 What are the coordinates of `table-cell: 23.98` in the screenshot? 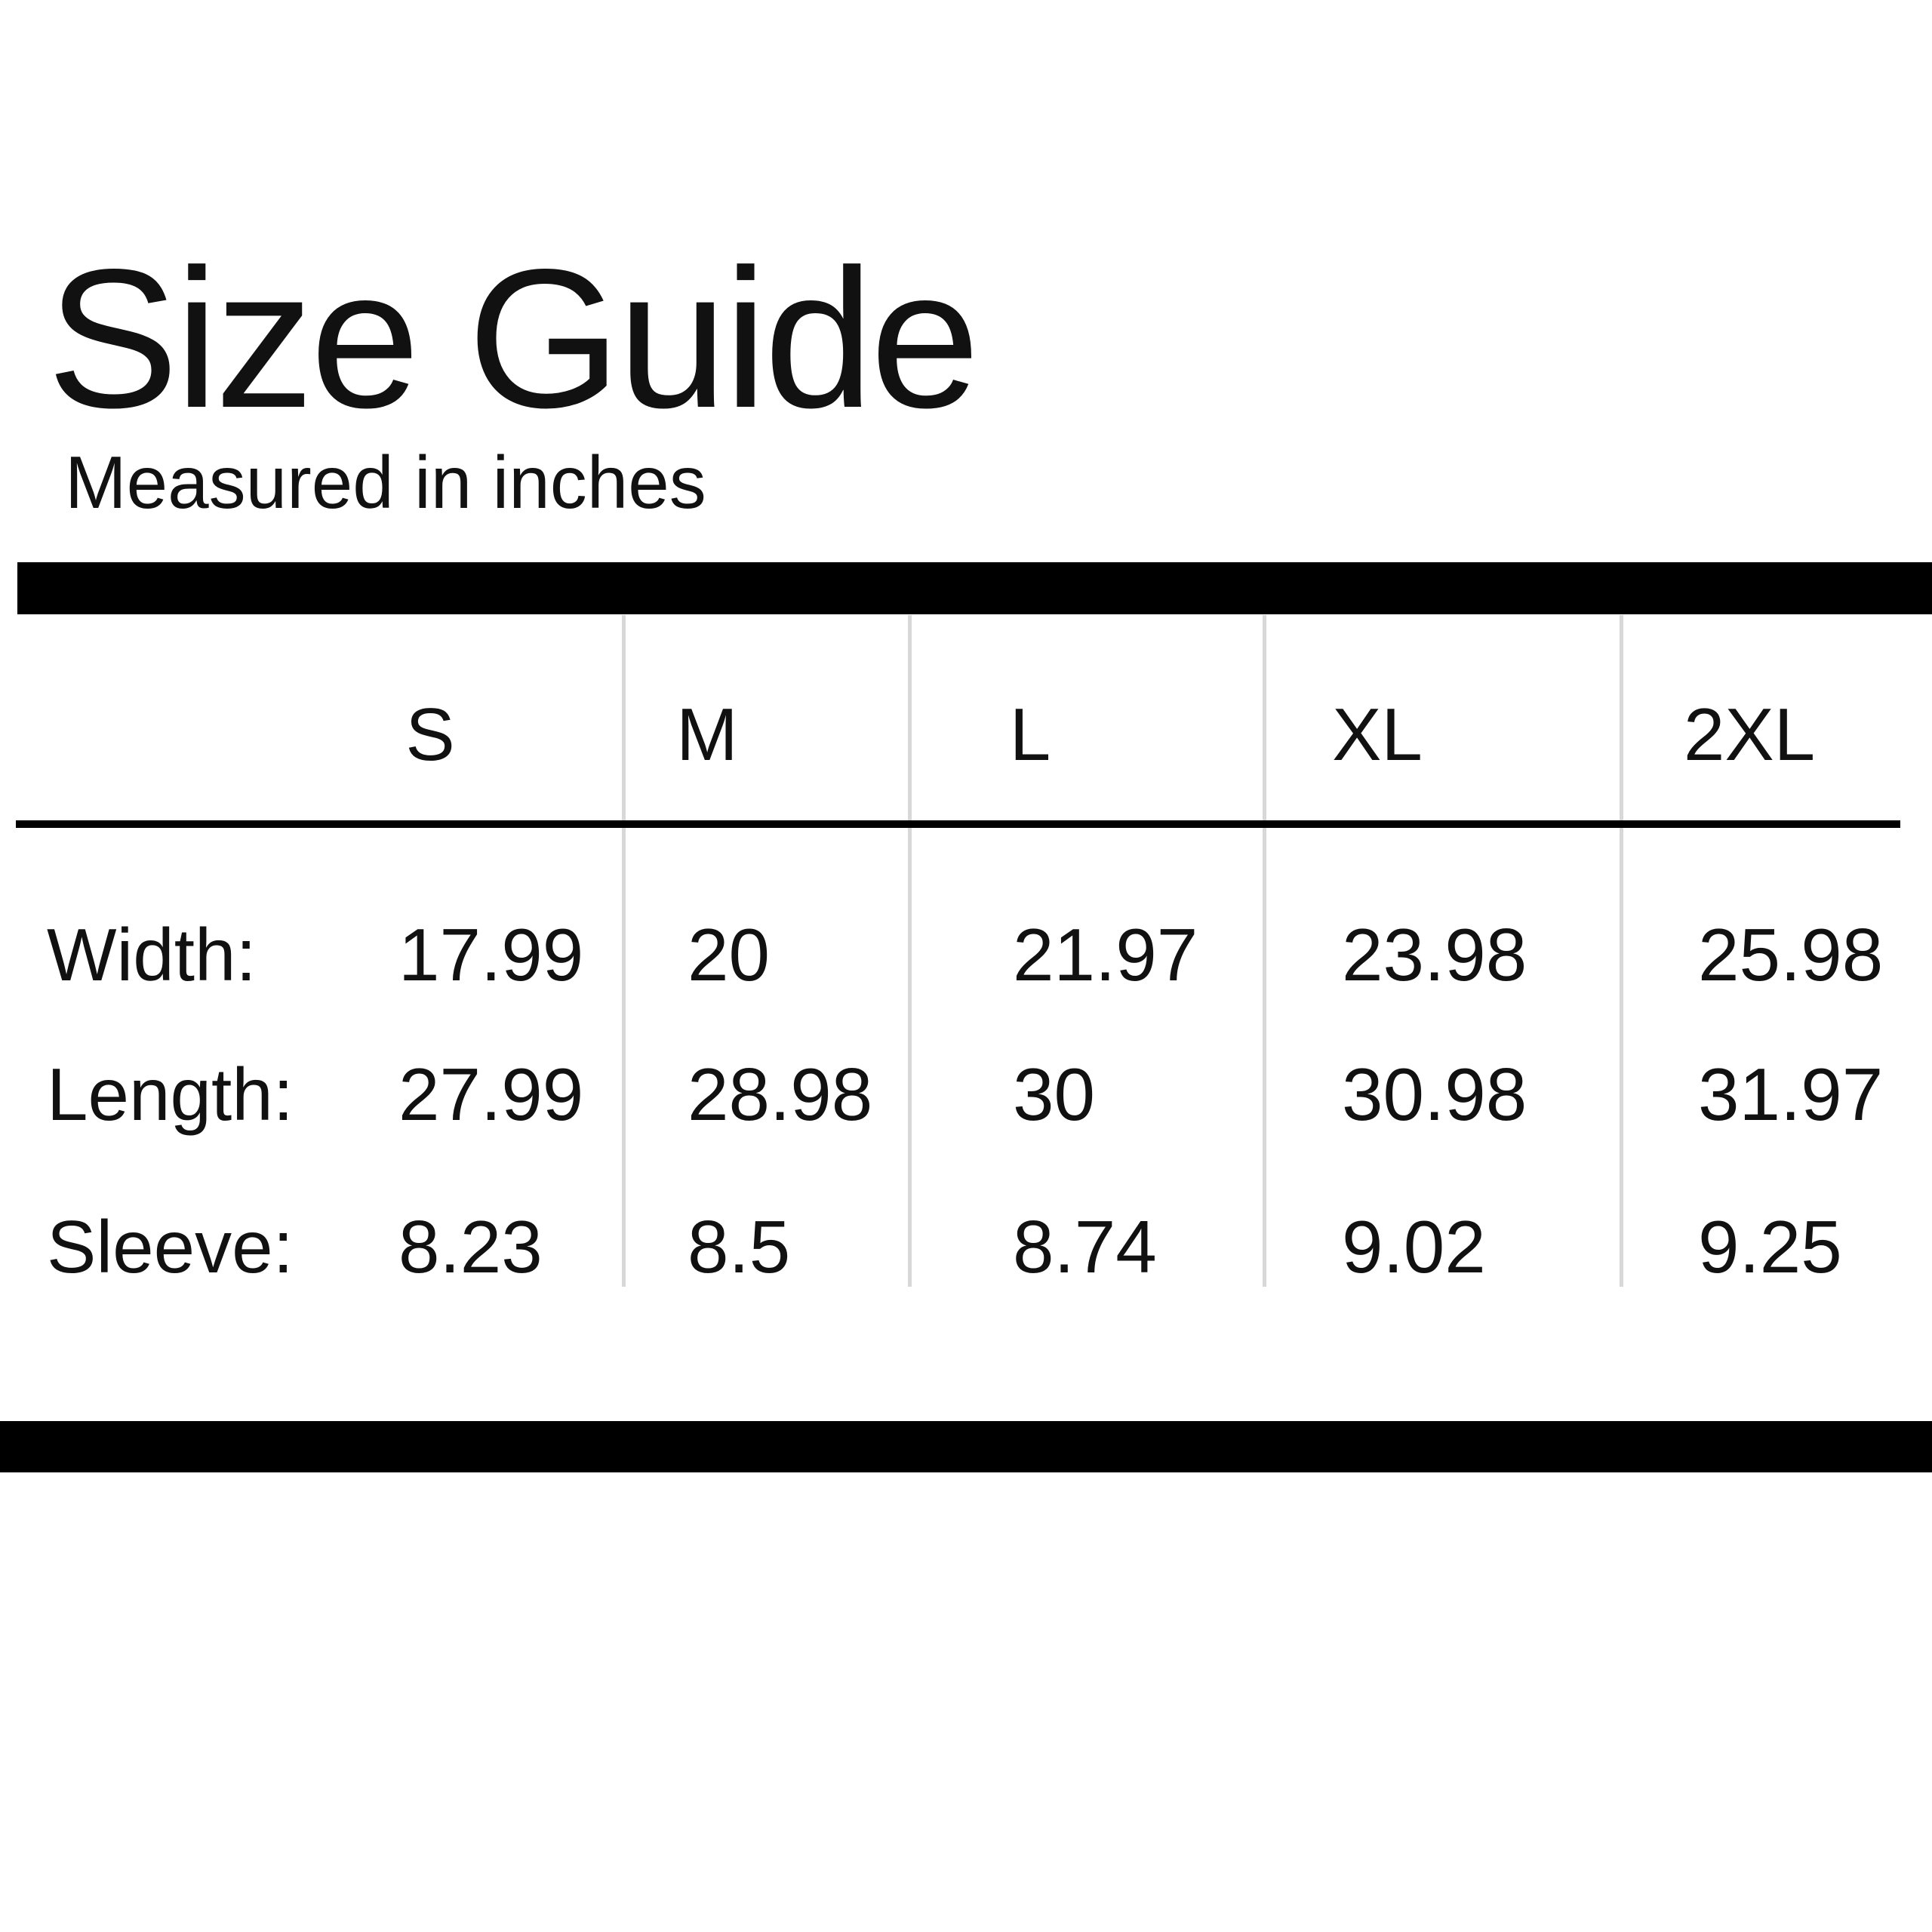 It's located at (1434, 954).